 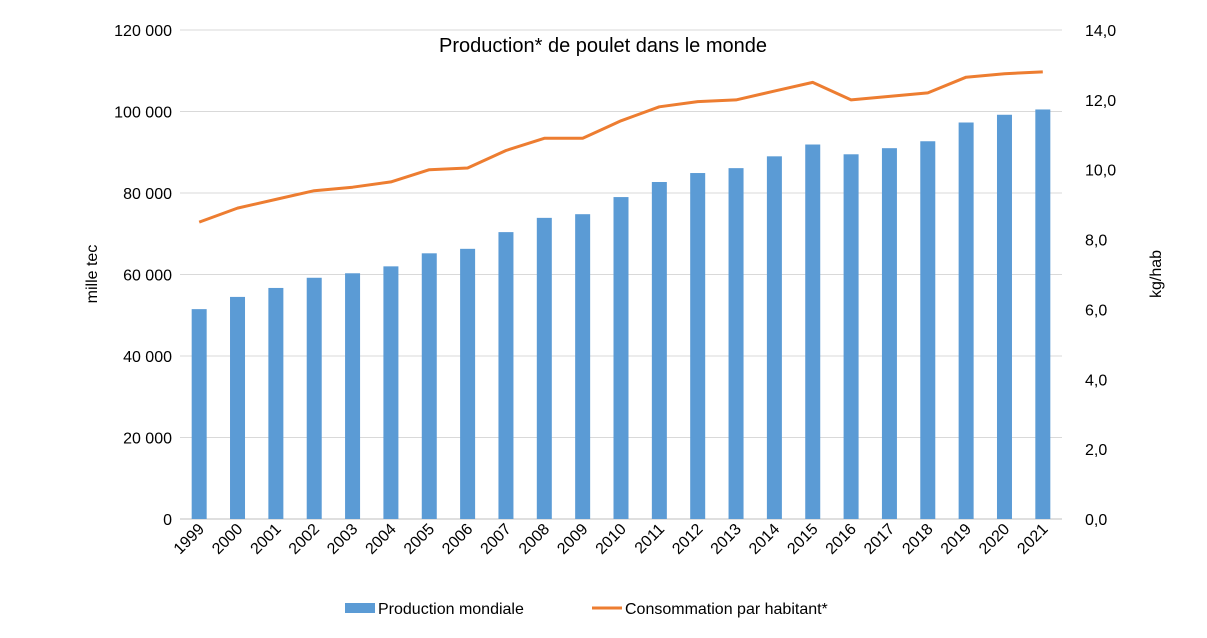 What do you see at coordinates (813, 331) in the screenshot?
I see `bar-2015` at bounding box center [813, 331].